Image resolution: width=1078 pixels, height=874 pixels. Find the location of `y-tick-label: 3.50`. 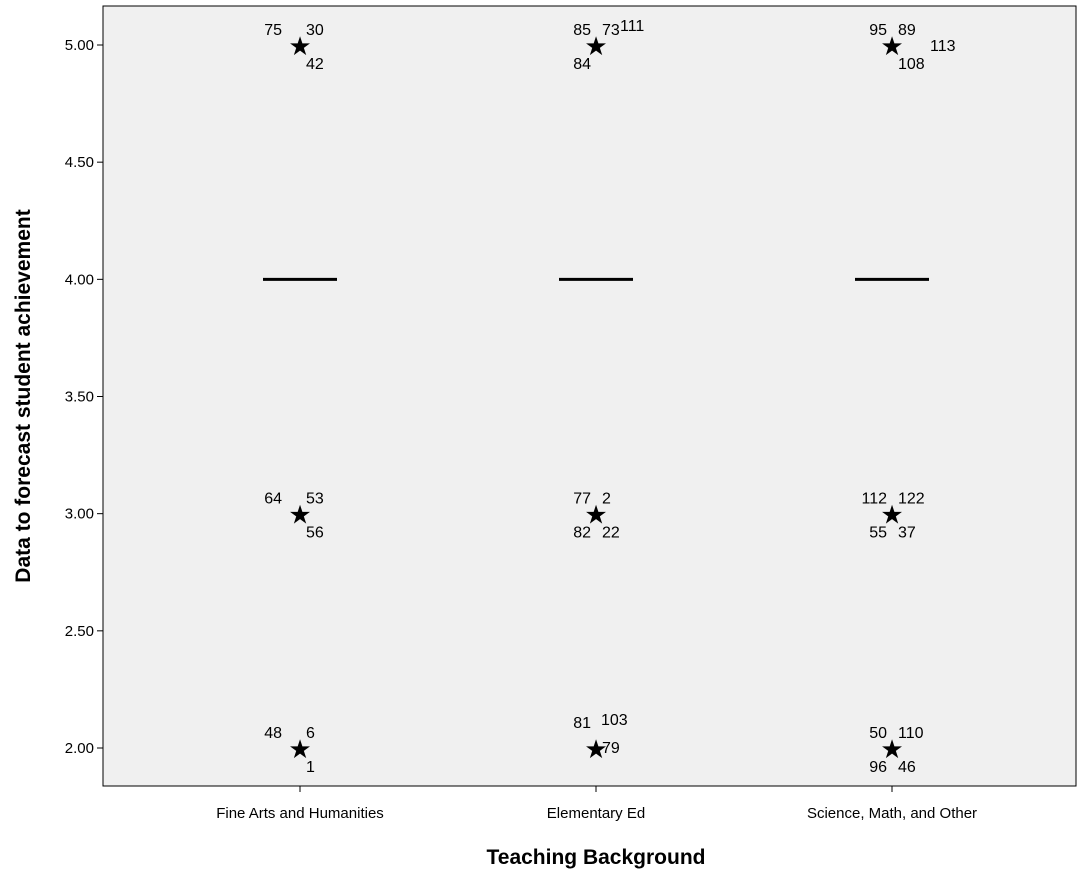

y-tick-label: 3.50 is located at coordinates (79, 397).